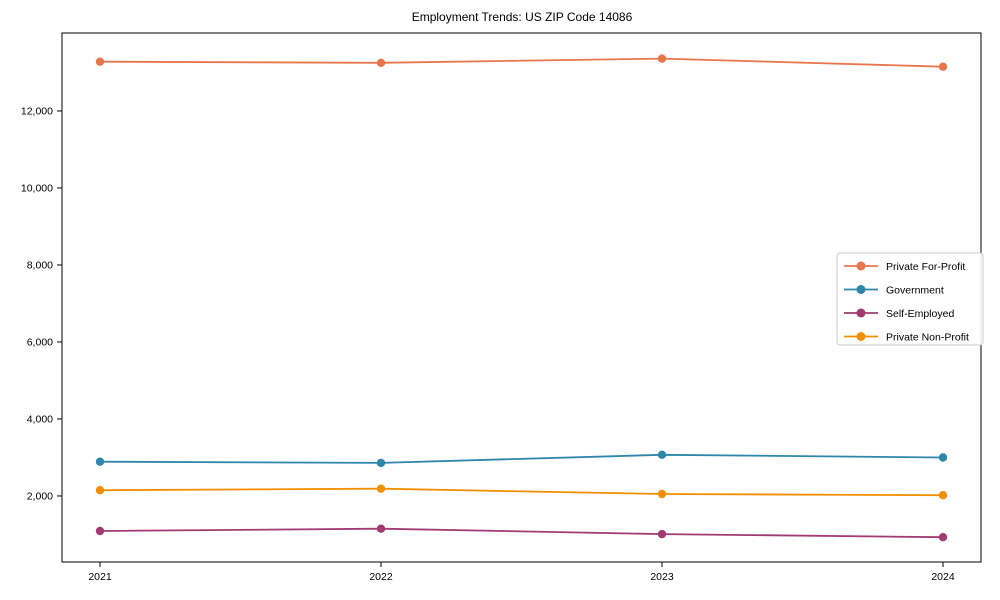 Image resolution: width=1000 pixels, height=600 pixels. I want to click on series-line-private-for-profit, so click(521, 62).